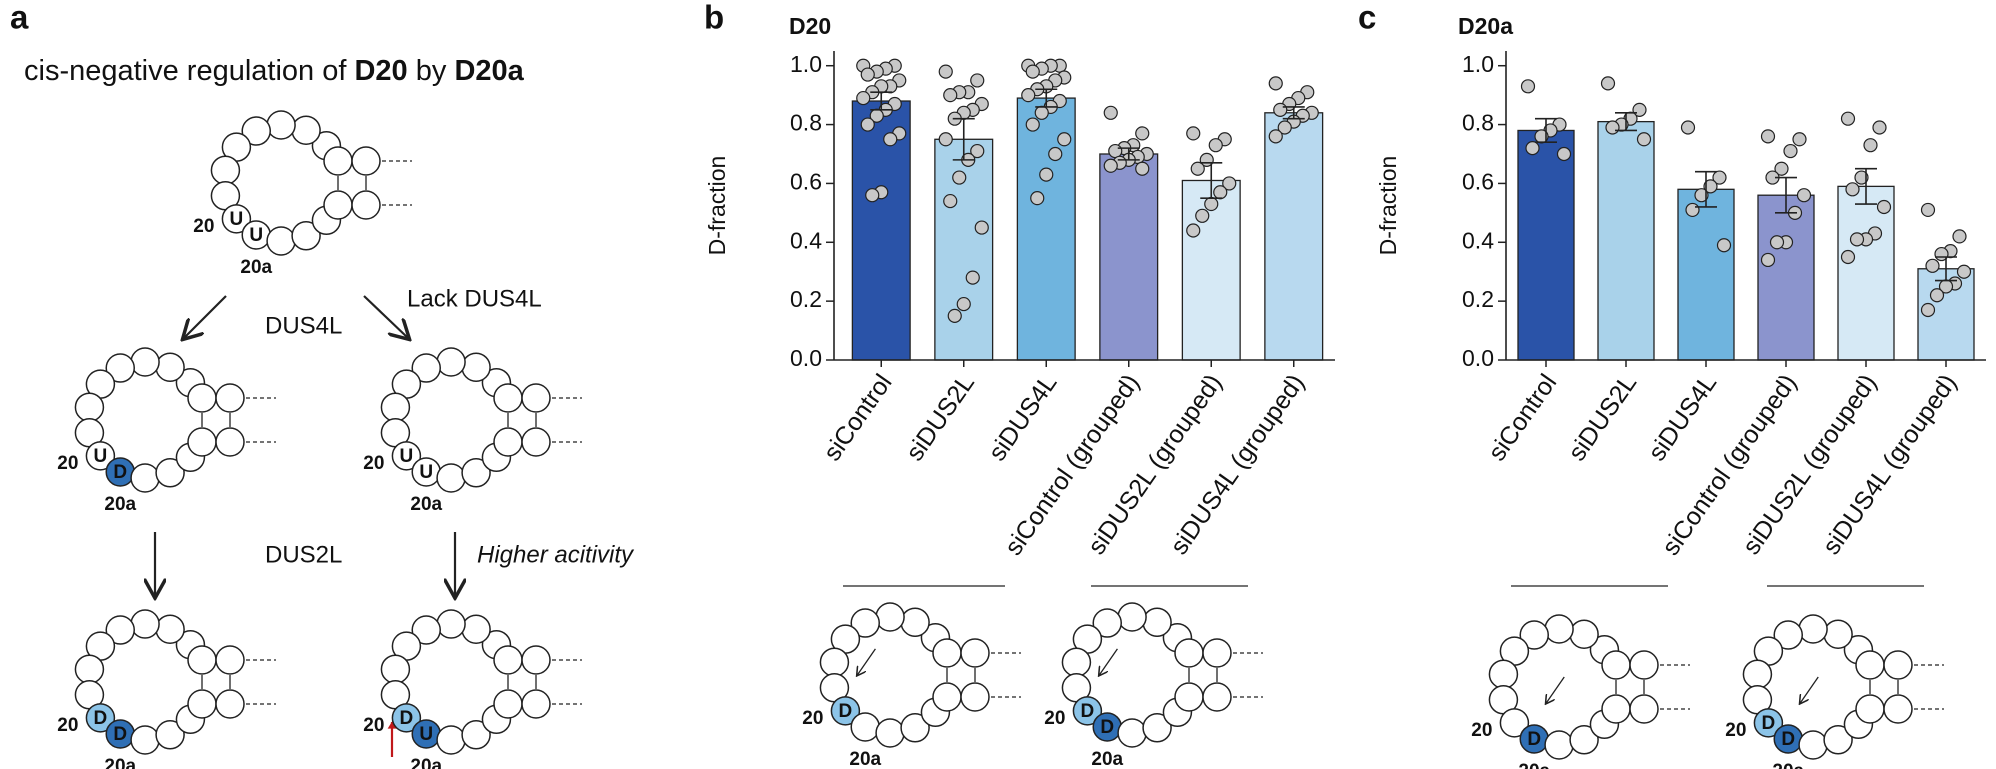 The width and height of the screenshot is (1996, 769). Describe the element at coordinates (1367, 18) in the screenshot. I see `panel-label: c` at that location.